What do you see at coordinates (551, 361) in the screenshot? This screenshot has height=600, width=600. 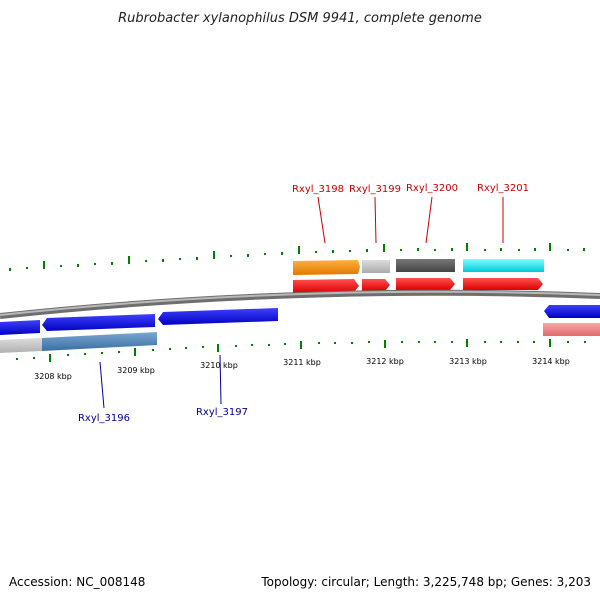 I see `kbp-label: 3214 kbp` at bounding box center [551, 361].